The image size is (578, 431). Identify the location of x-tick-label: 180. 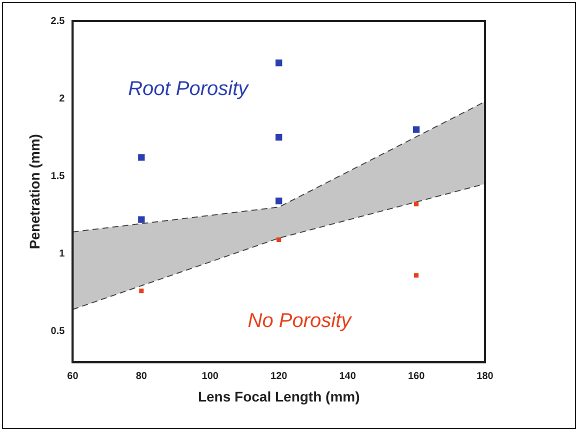
(485, 376).